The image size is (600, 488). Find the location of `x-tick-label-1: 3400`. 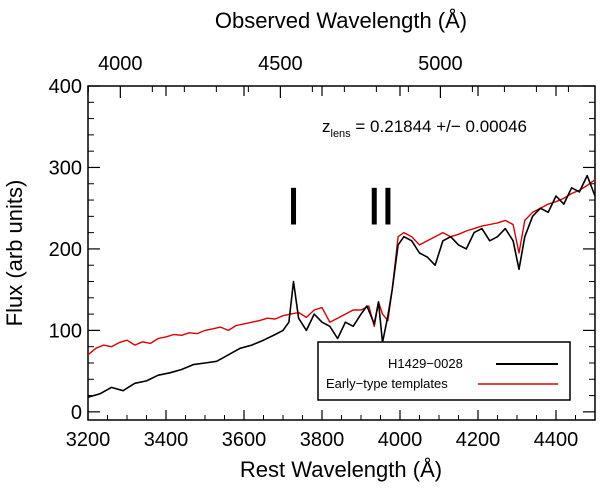

x-tick-label-1: 3400 is located at coordinates (166, 440).